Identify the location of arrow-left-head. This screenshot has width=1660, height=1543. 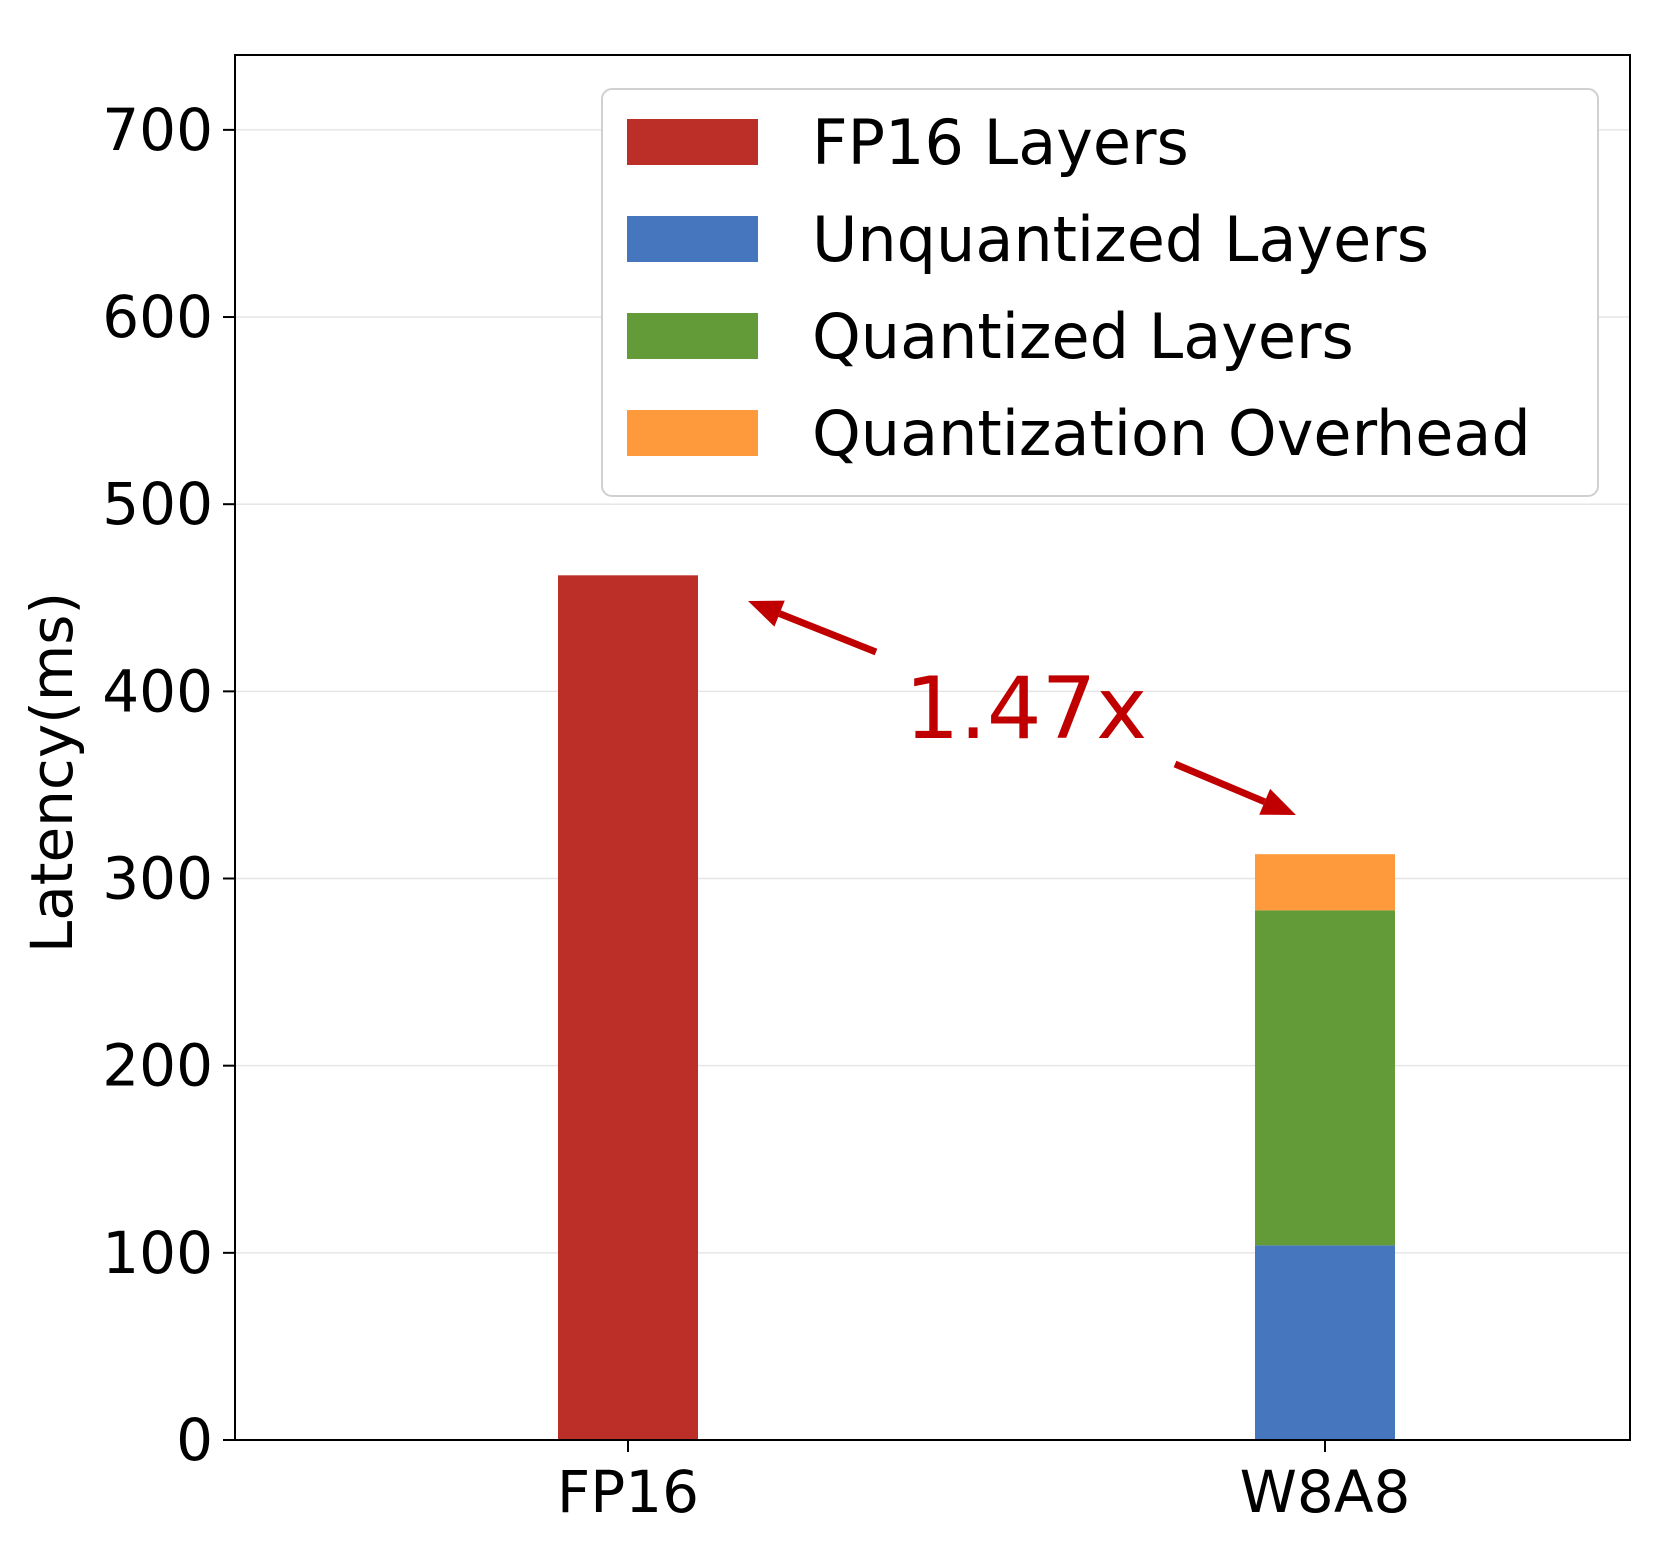
(766, 613).